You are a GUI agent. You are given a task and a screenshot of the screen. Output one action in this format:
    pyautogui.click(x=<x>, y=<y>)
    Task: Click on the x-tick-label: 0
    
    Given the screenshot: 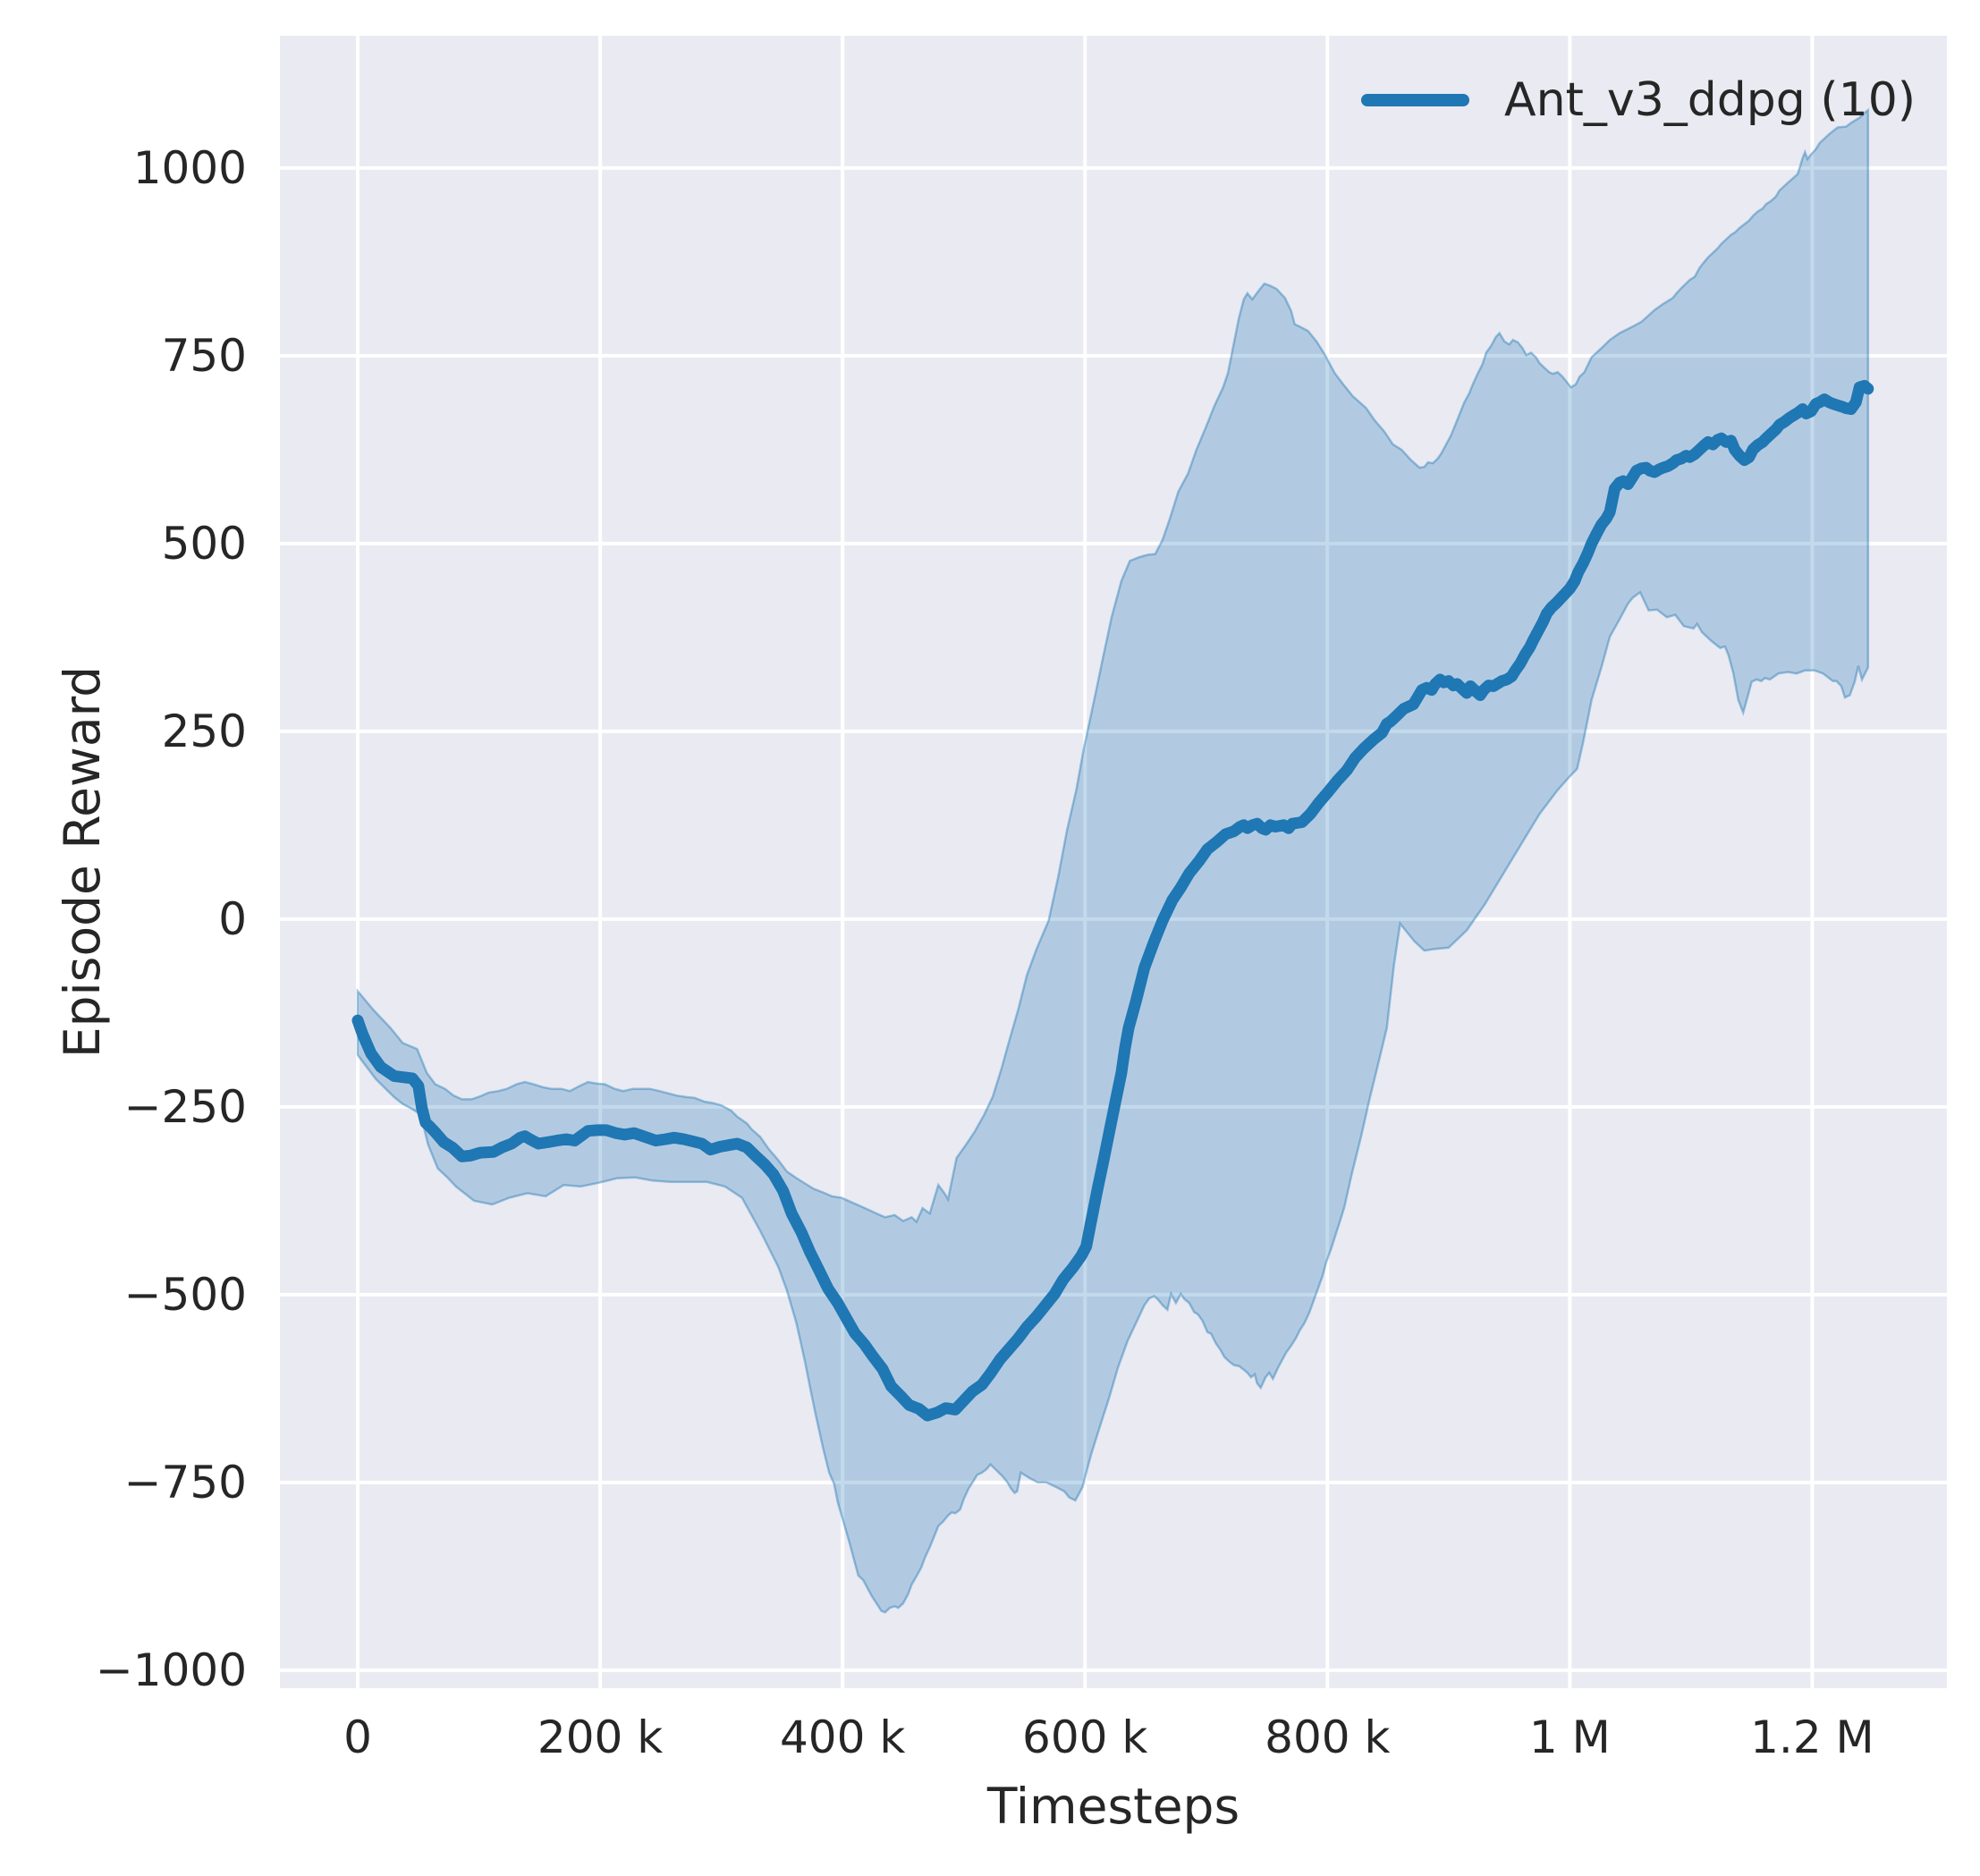 What is the action you would take?
    pyautogui.click(x=357, y=1737)
    